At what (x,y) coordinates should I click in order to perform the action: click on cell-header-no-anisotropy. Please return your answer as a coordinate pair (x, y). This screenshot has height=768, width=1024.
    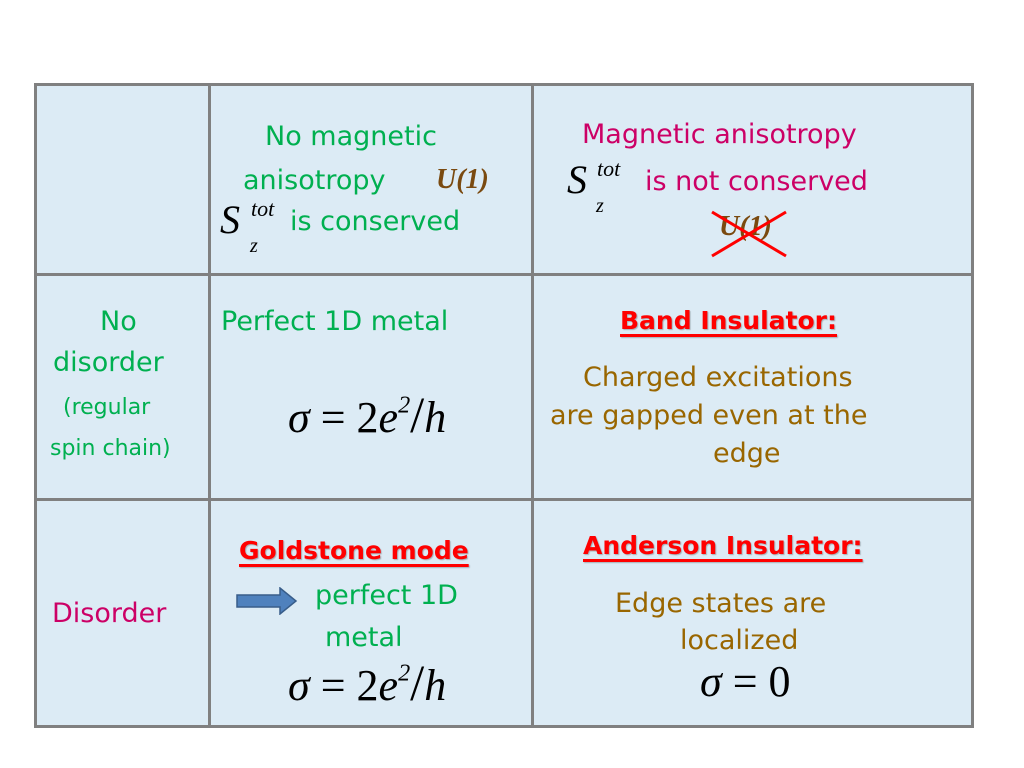
    Looking at the image, I should click on (371, 180).